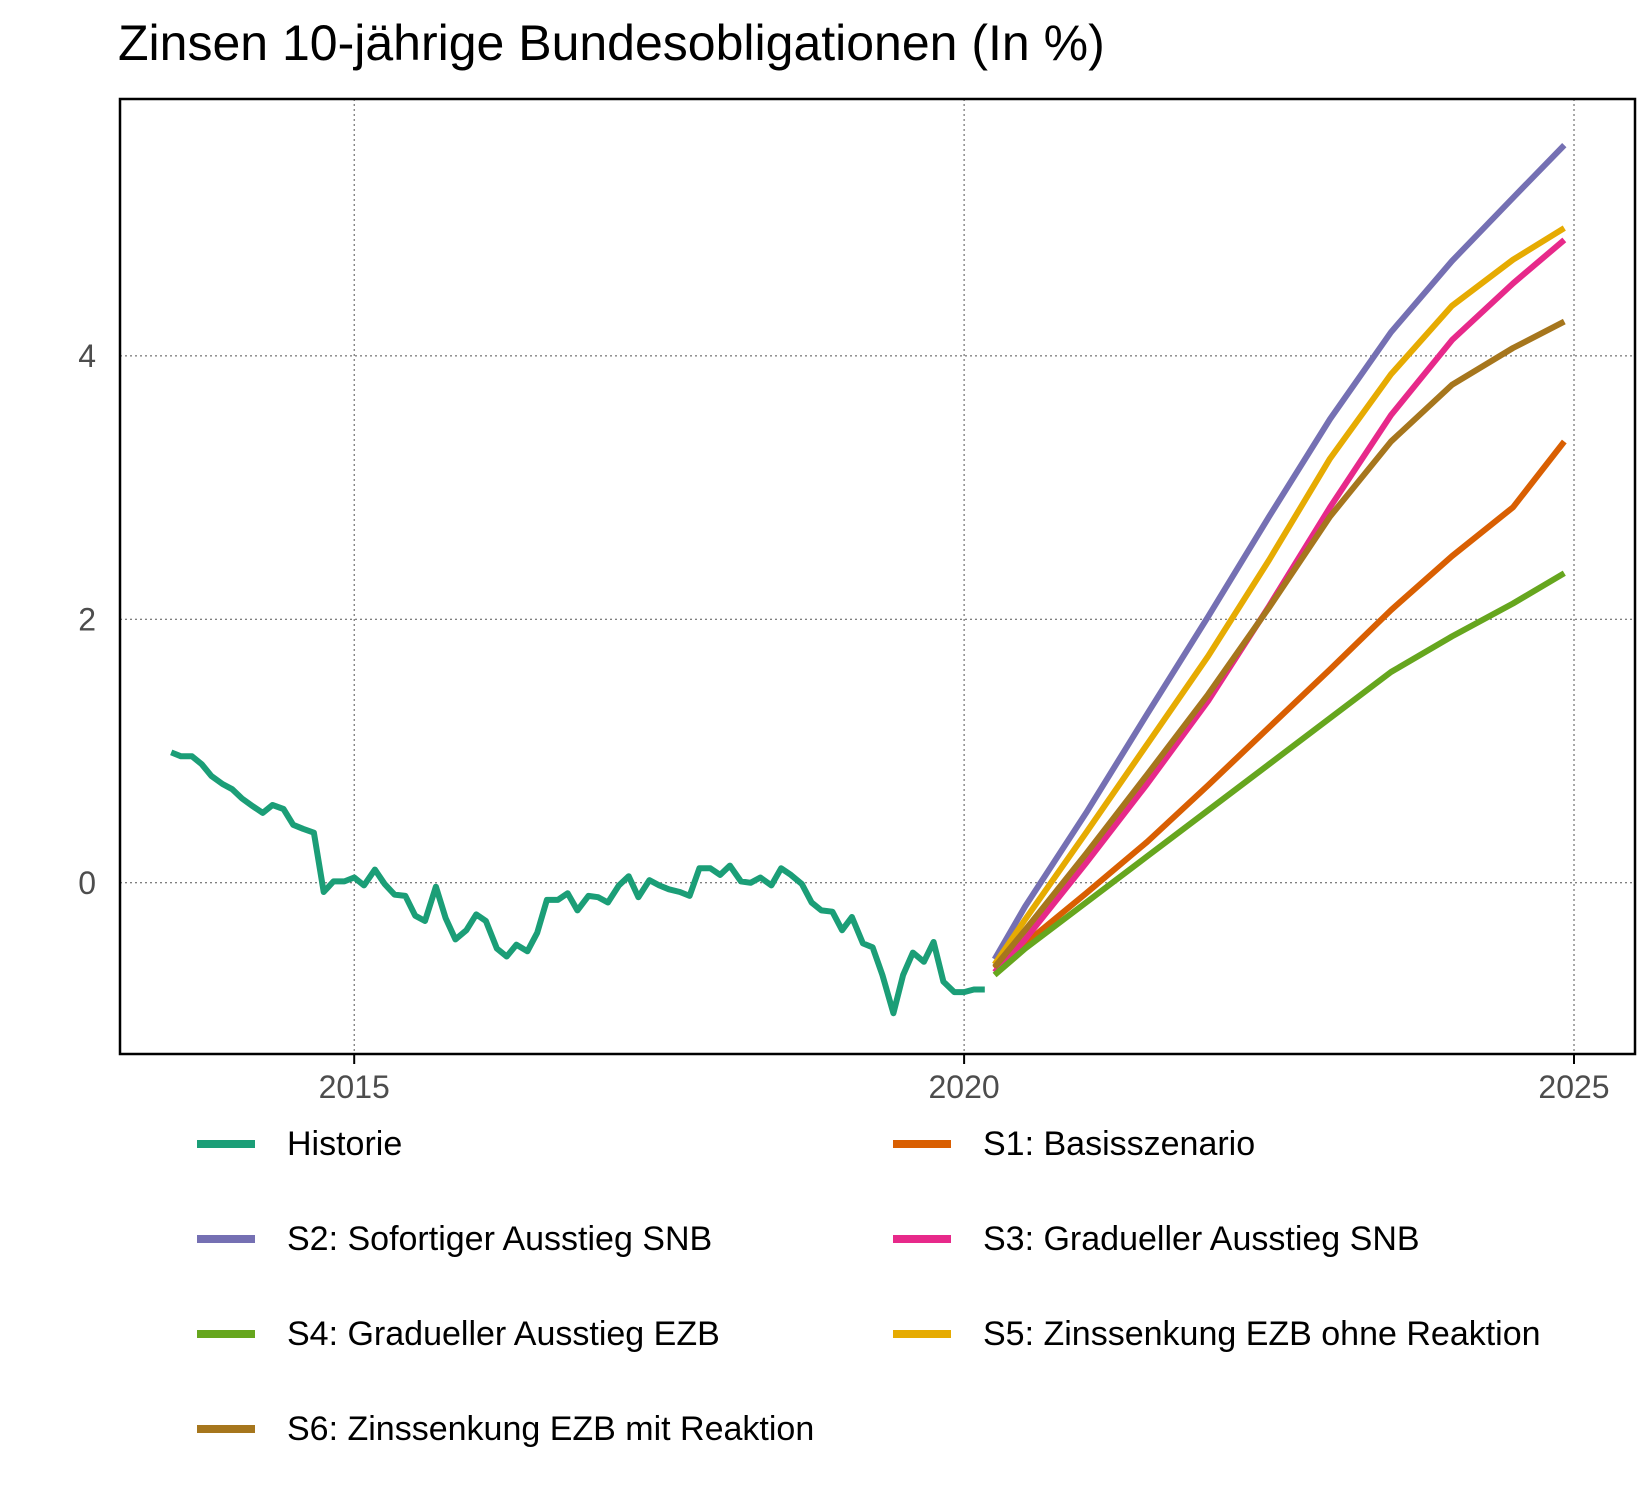 The image size is (1650, 1500). I want to click on x-tick-label: 2015, so click(354, 1087).